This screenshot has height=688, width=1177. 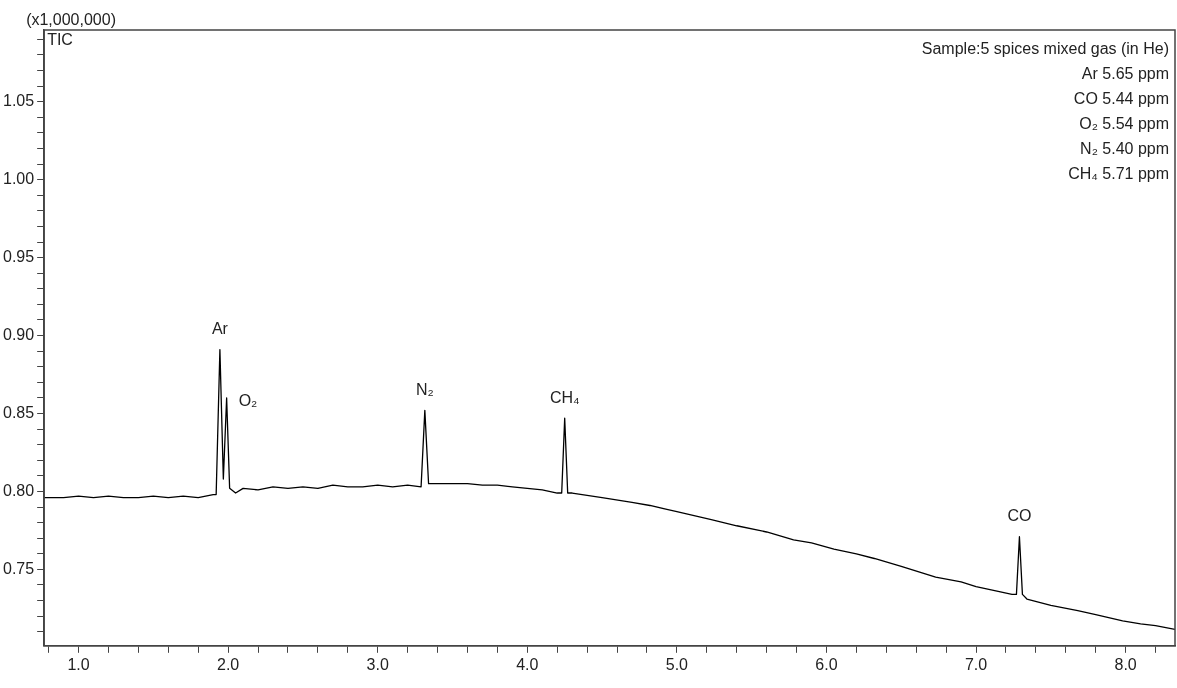 What do you see at coordinates (19, 334) in the screenshot?
I see `y-tick-label: 0.90` at bounding box center [19, 334].